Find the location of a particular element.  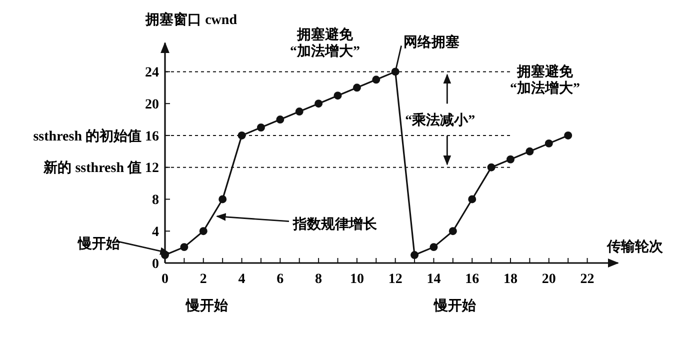

y-tick-label: 0 is located at coordinates (155, 264).